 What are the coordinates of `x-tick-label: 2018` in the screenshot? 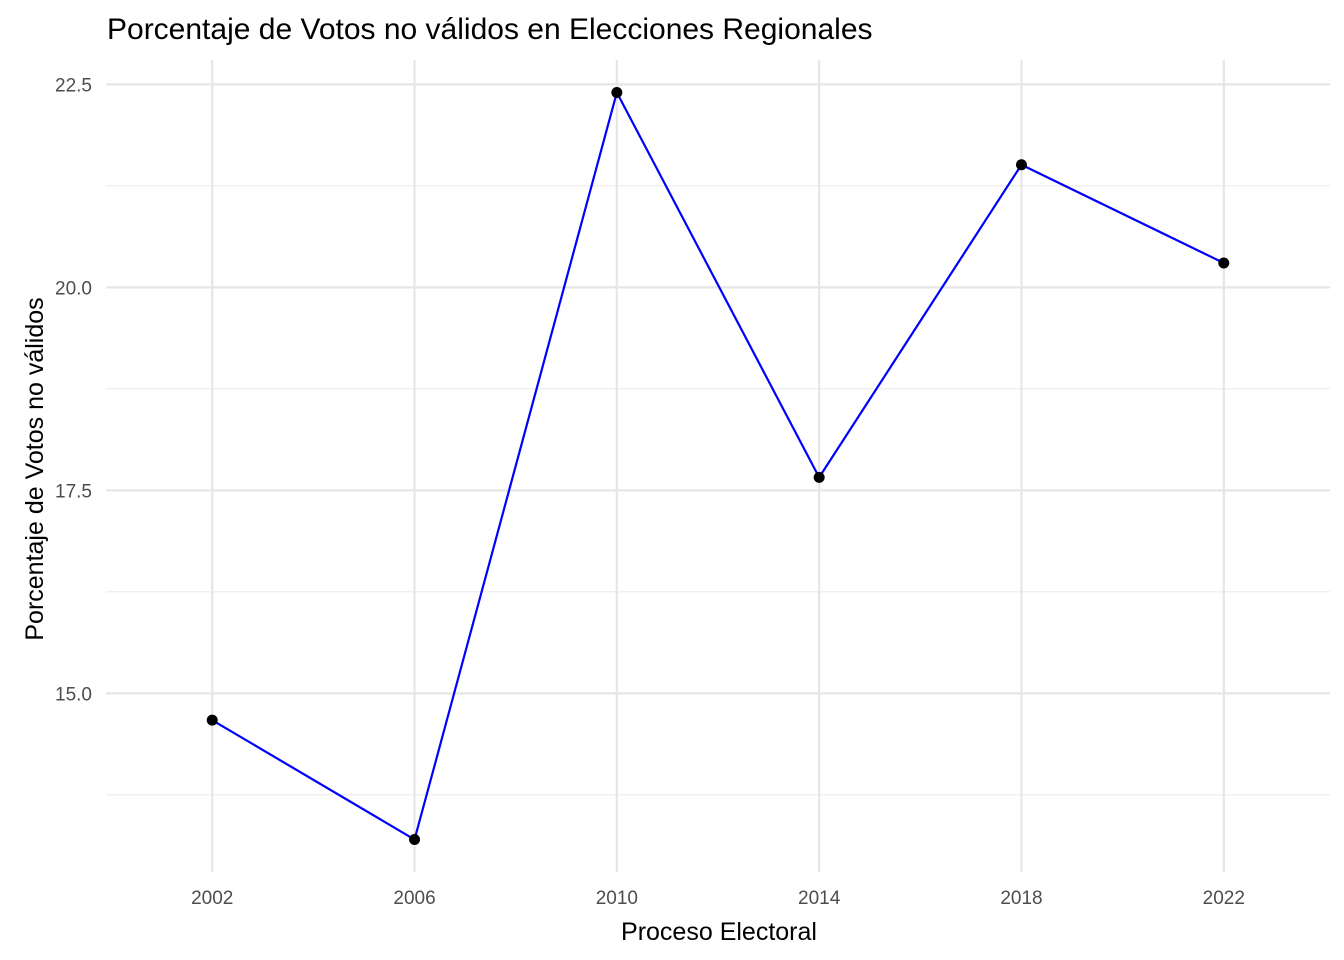 It's located at (1021, 898).